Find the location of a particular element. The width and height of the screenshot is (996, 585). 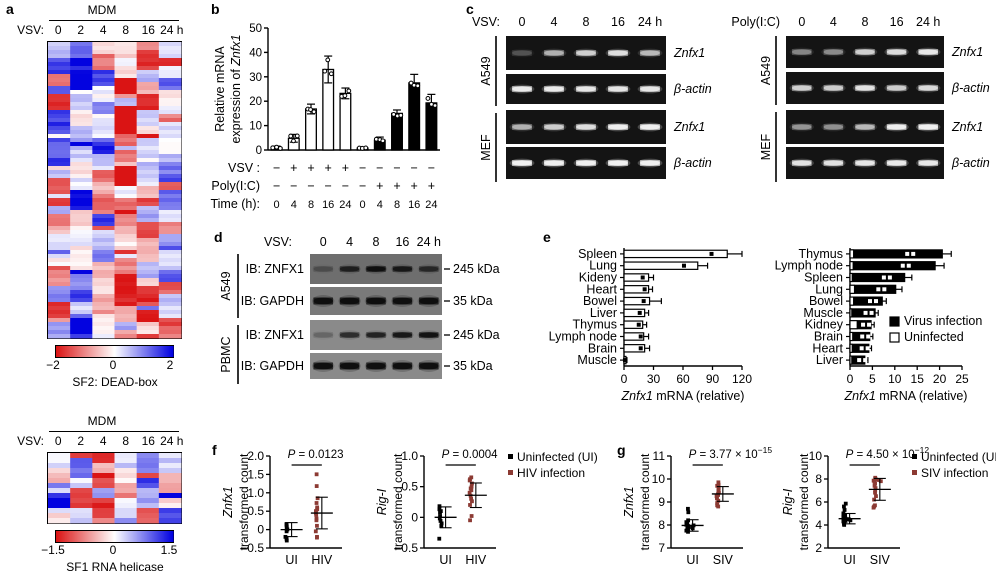

ib-label: IB: ZNFX1 is located at coordinates (275, 269).